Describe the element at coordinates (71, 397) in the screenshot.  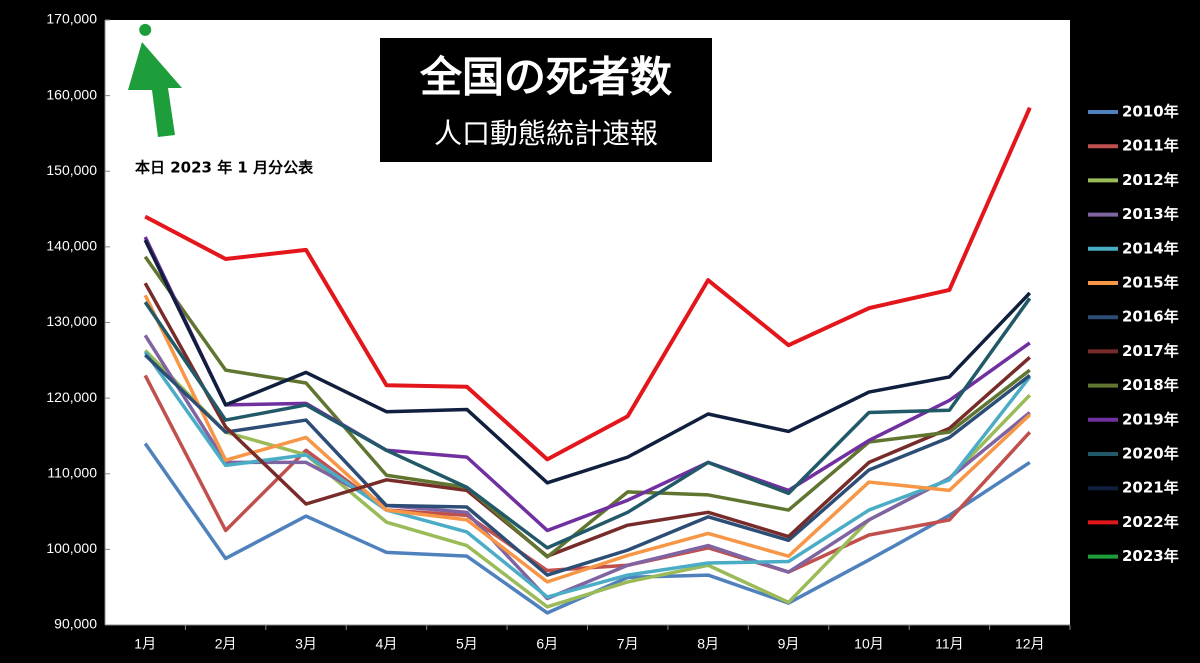
I see `y-tick-label: 120,000` at that location.